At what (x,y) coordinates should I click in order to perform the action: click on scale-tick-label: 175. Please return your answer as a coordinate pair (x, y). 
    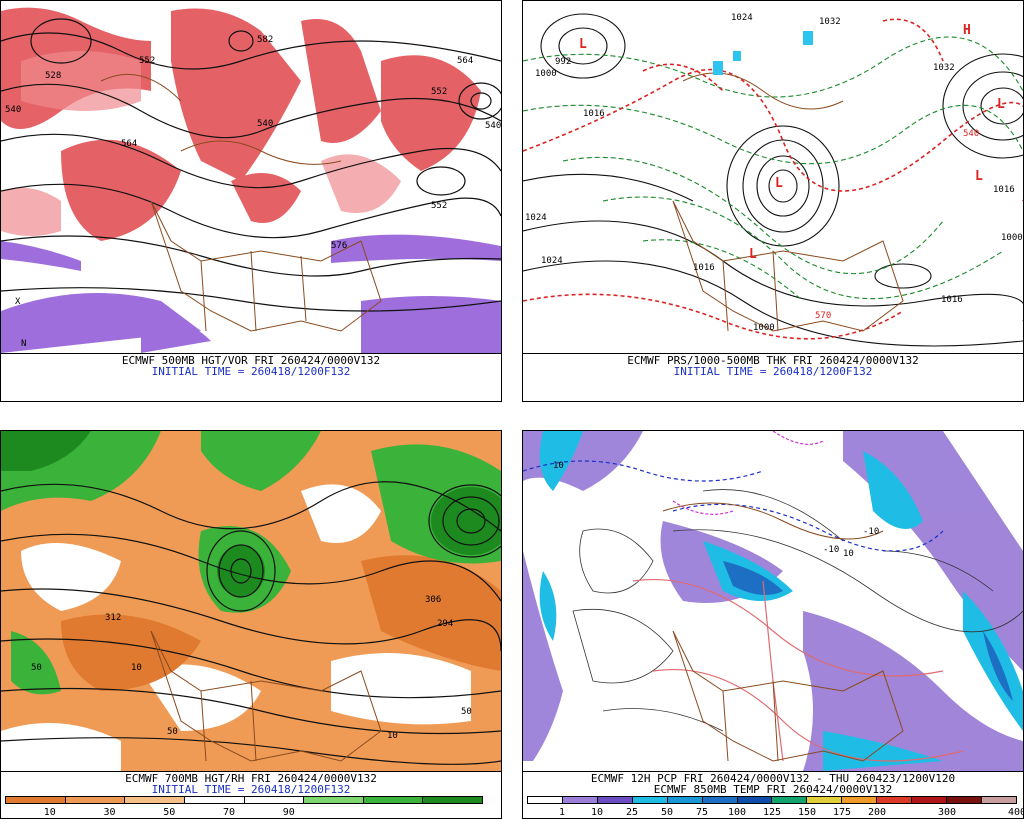
    Looking at the image, I should click on (842, 812).